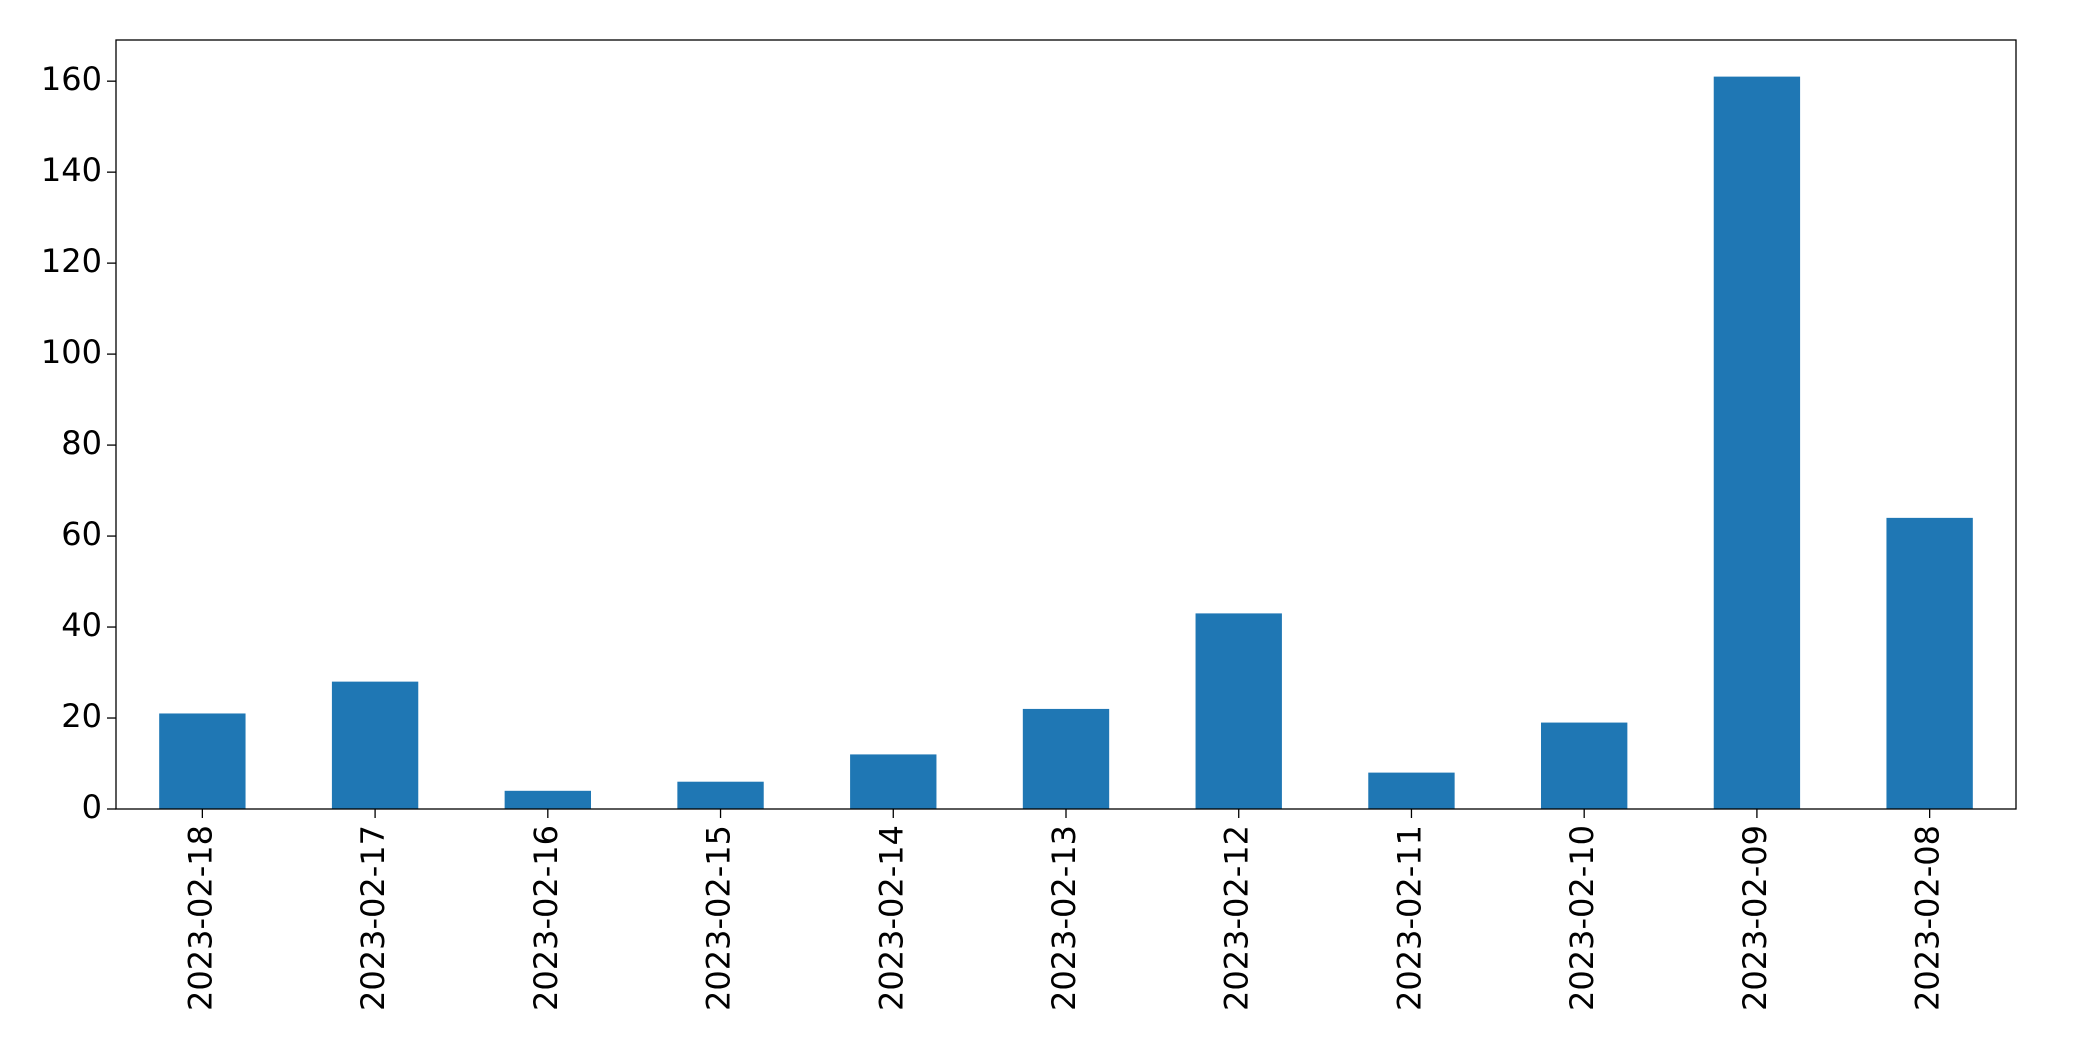 Image resolution: width=2093 pixels, height=1061 pixels. I want to click on x-tick-label: 2023-02-17, so click(373, 918).